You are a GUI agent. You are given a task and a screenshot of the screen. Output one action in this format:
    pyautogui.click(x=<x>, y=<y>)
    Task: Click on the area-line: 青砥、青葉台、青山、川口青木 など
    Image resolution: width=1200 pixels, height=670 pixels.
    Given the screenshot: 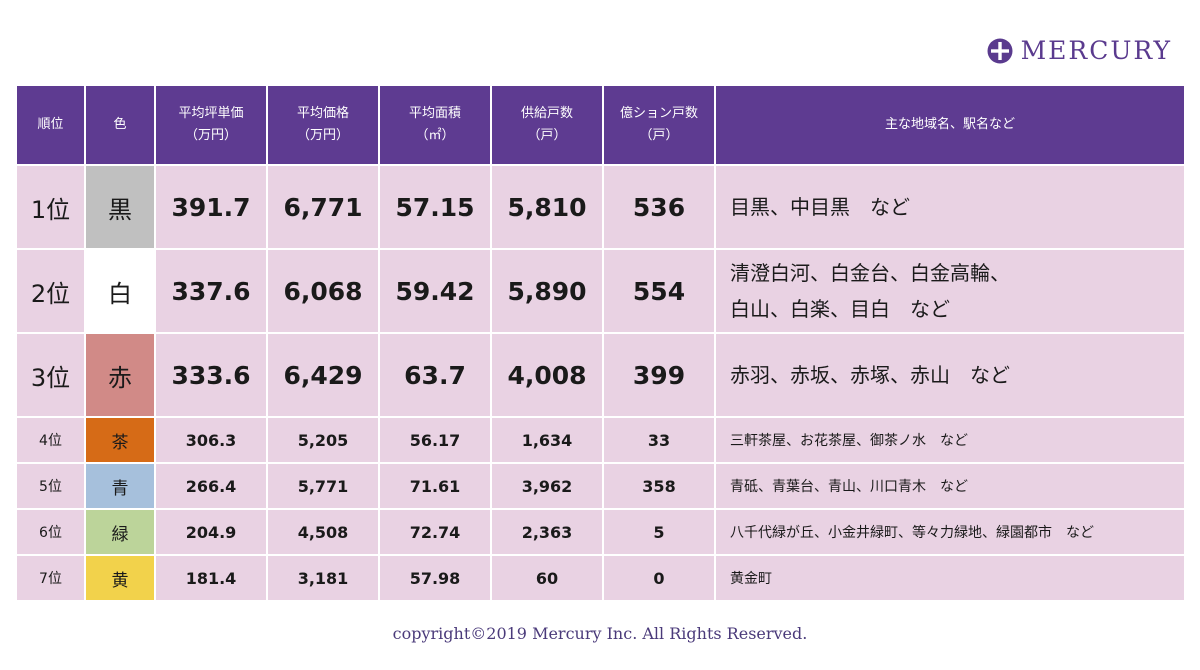 What is the action you would take?
    pyautogui.click(x=849, y=487)
    